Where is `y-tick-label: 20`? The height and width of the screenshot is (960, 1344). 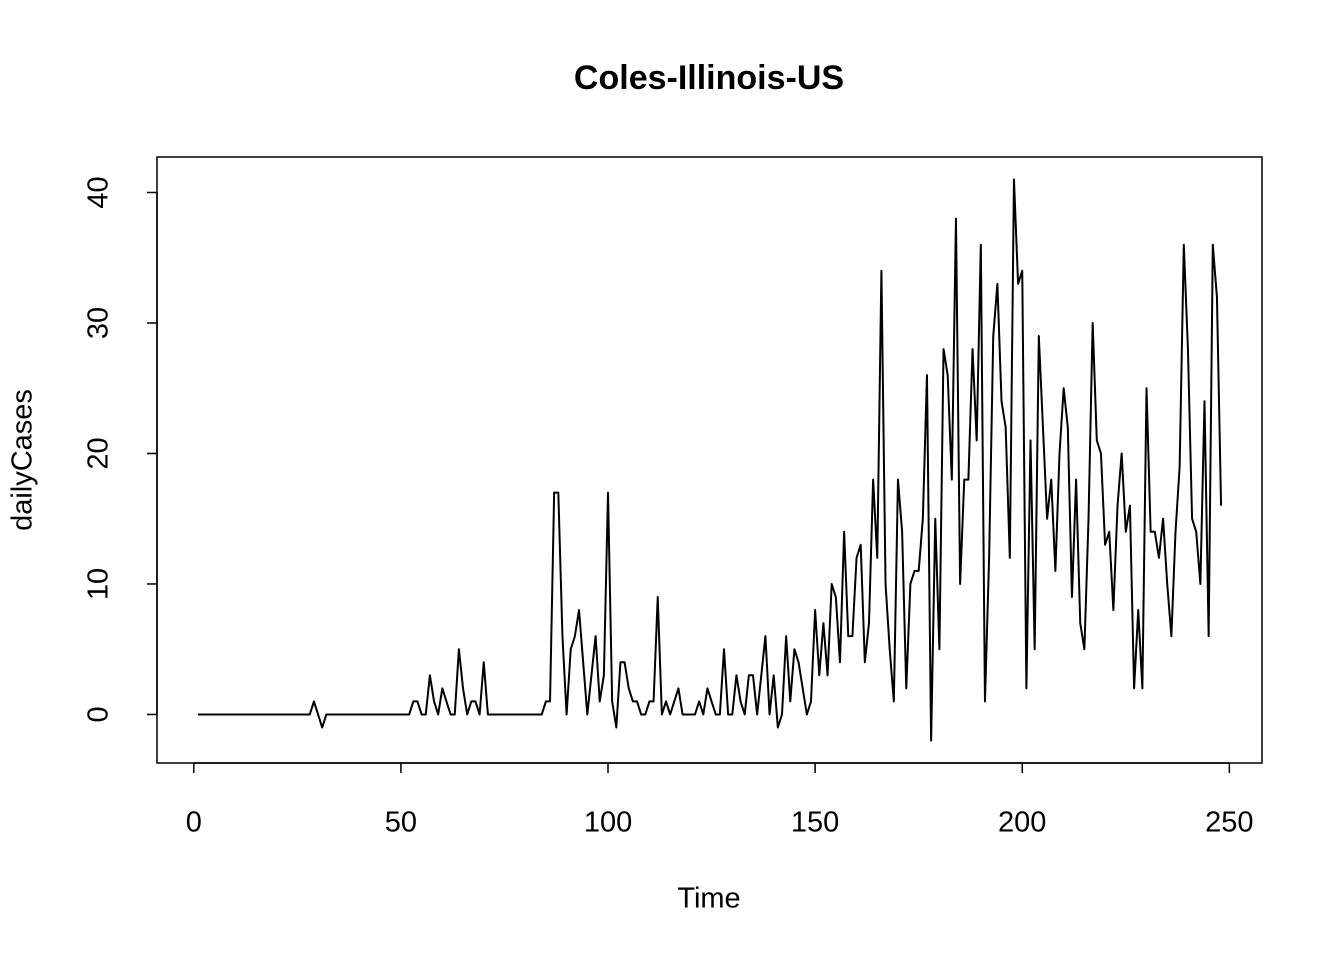
y-tick-label: 20 is located at coordinates (99, 453).